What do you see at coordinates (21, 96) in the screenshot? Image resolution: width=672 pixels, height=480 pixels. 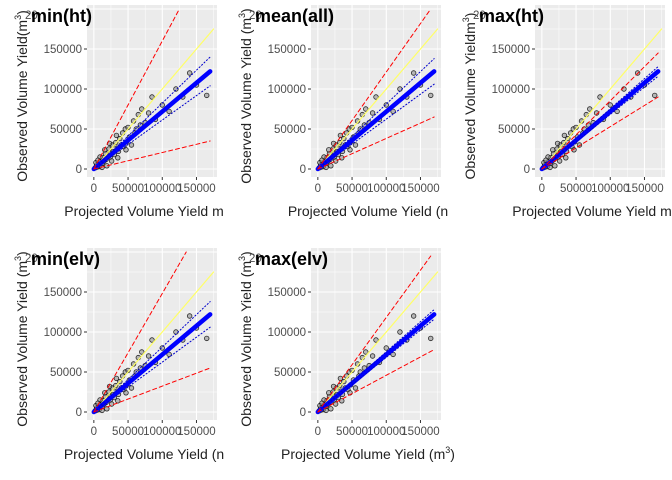 I see `y-axis-title: Observed Volume Yield(m3)` at bounding box center [21, 96].